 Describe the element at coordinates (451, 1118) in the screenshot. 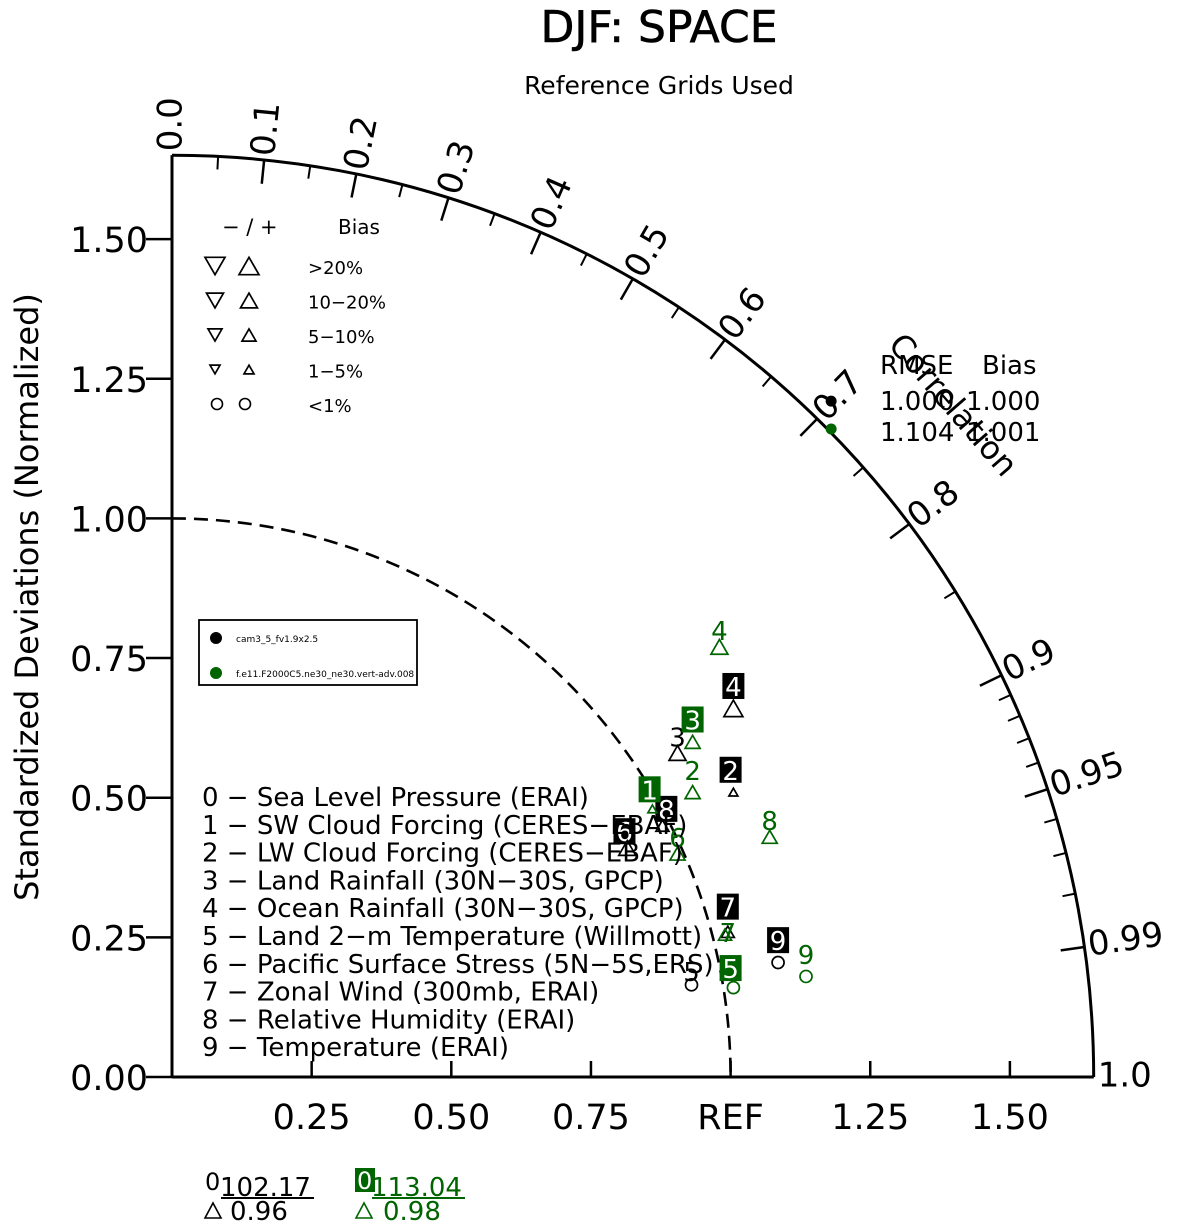

I see `x-tick-label-1: 0.50` at that location.